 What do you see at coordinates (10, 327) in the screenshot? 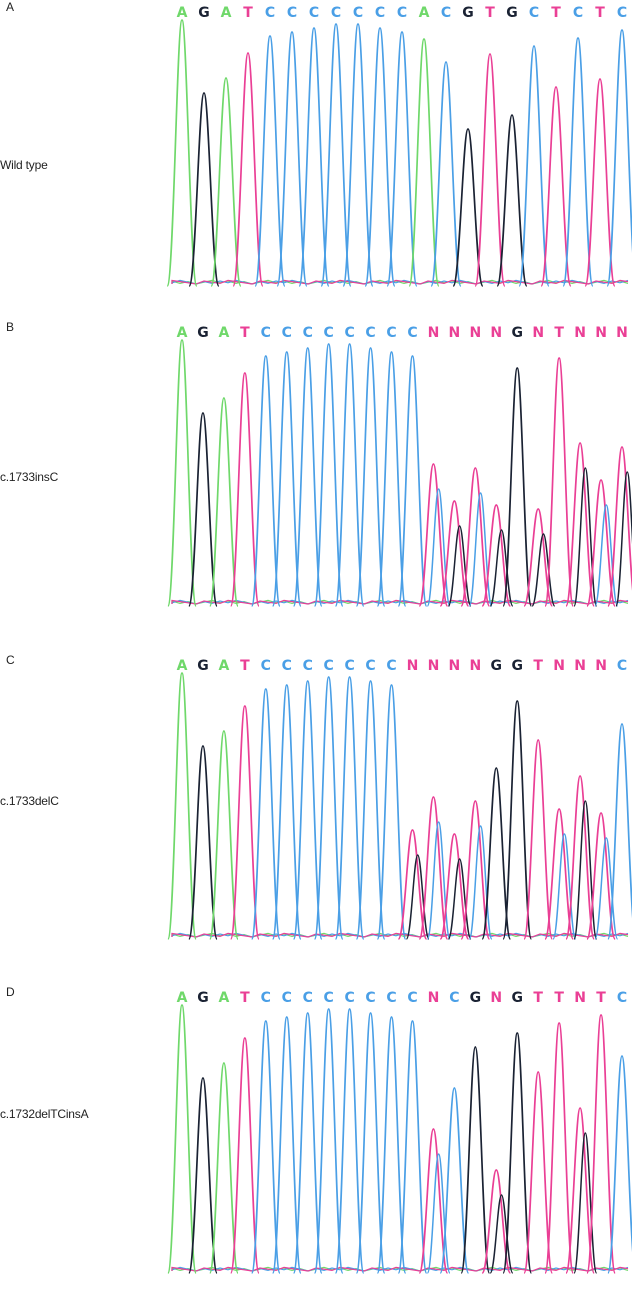
I see `panel-letter: B` at bounding box center [10, 327].